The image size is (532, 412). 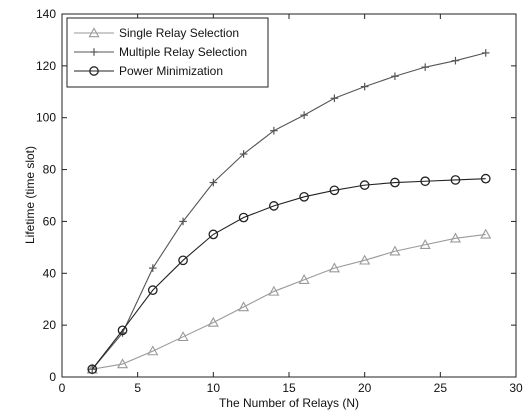 What do you see at coordinates (365, 388) in the screenshot?
I see `x-tick-label: 20` at bounding box center [365, 388].